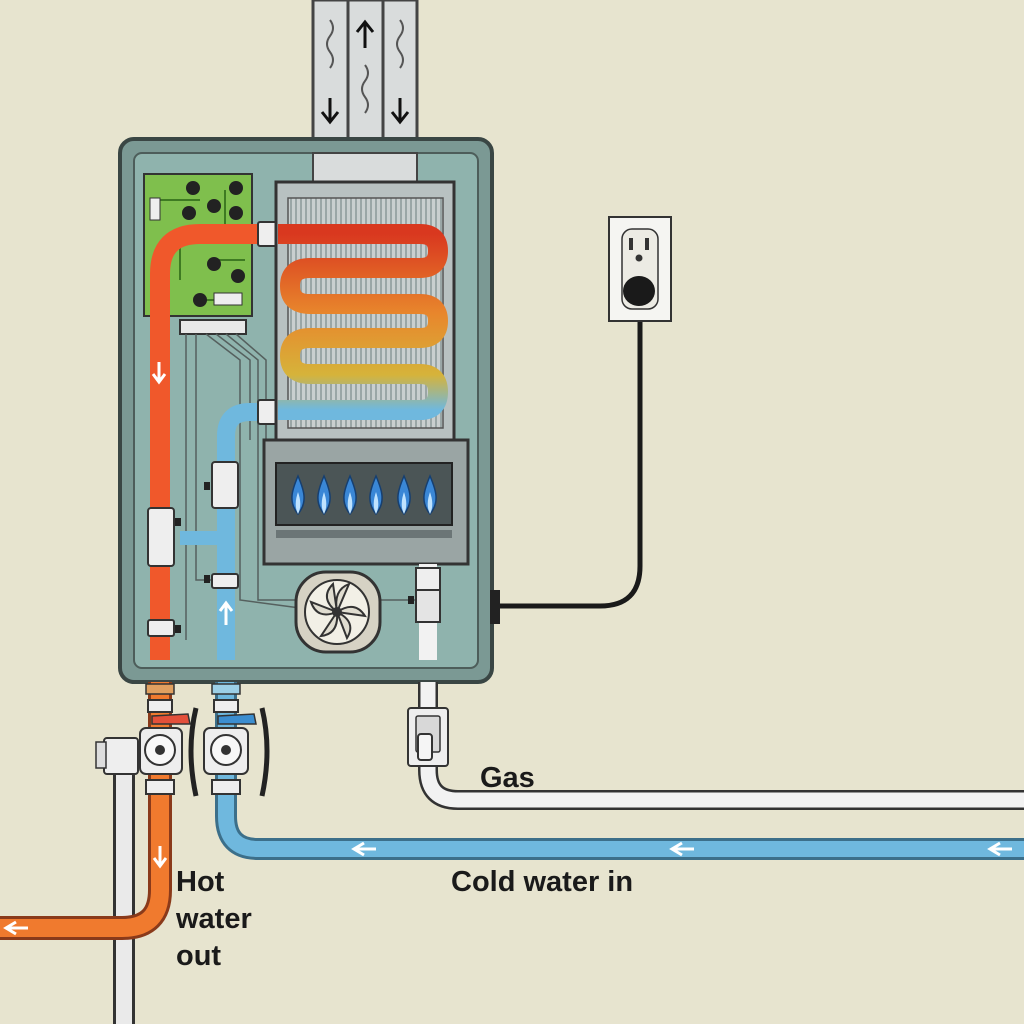 The height and width of the screenshot is (1024, 1024). I want to click on cold-water-inlet-pipe, so click(619, 771).